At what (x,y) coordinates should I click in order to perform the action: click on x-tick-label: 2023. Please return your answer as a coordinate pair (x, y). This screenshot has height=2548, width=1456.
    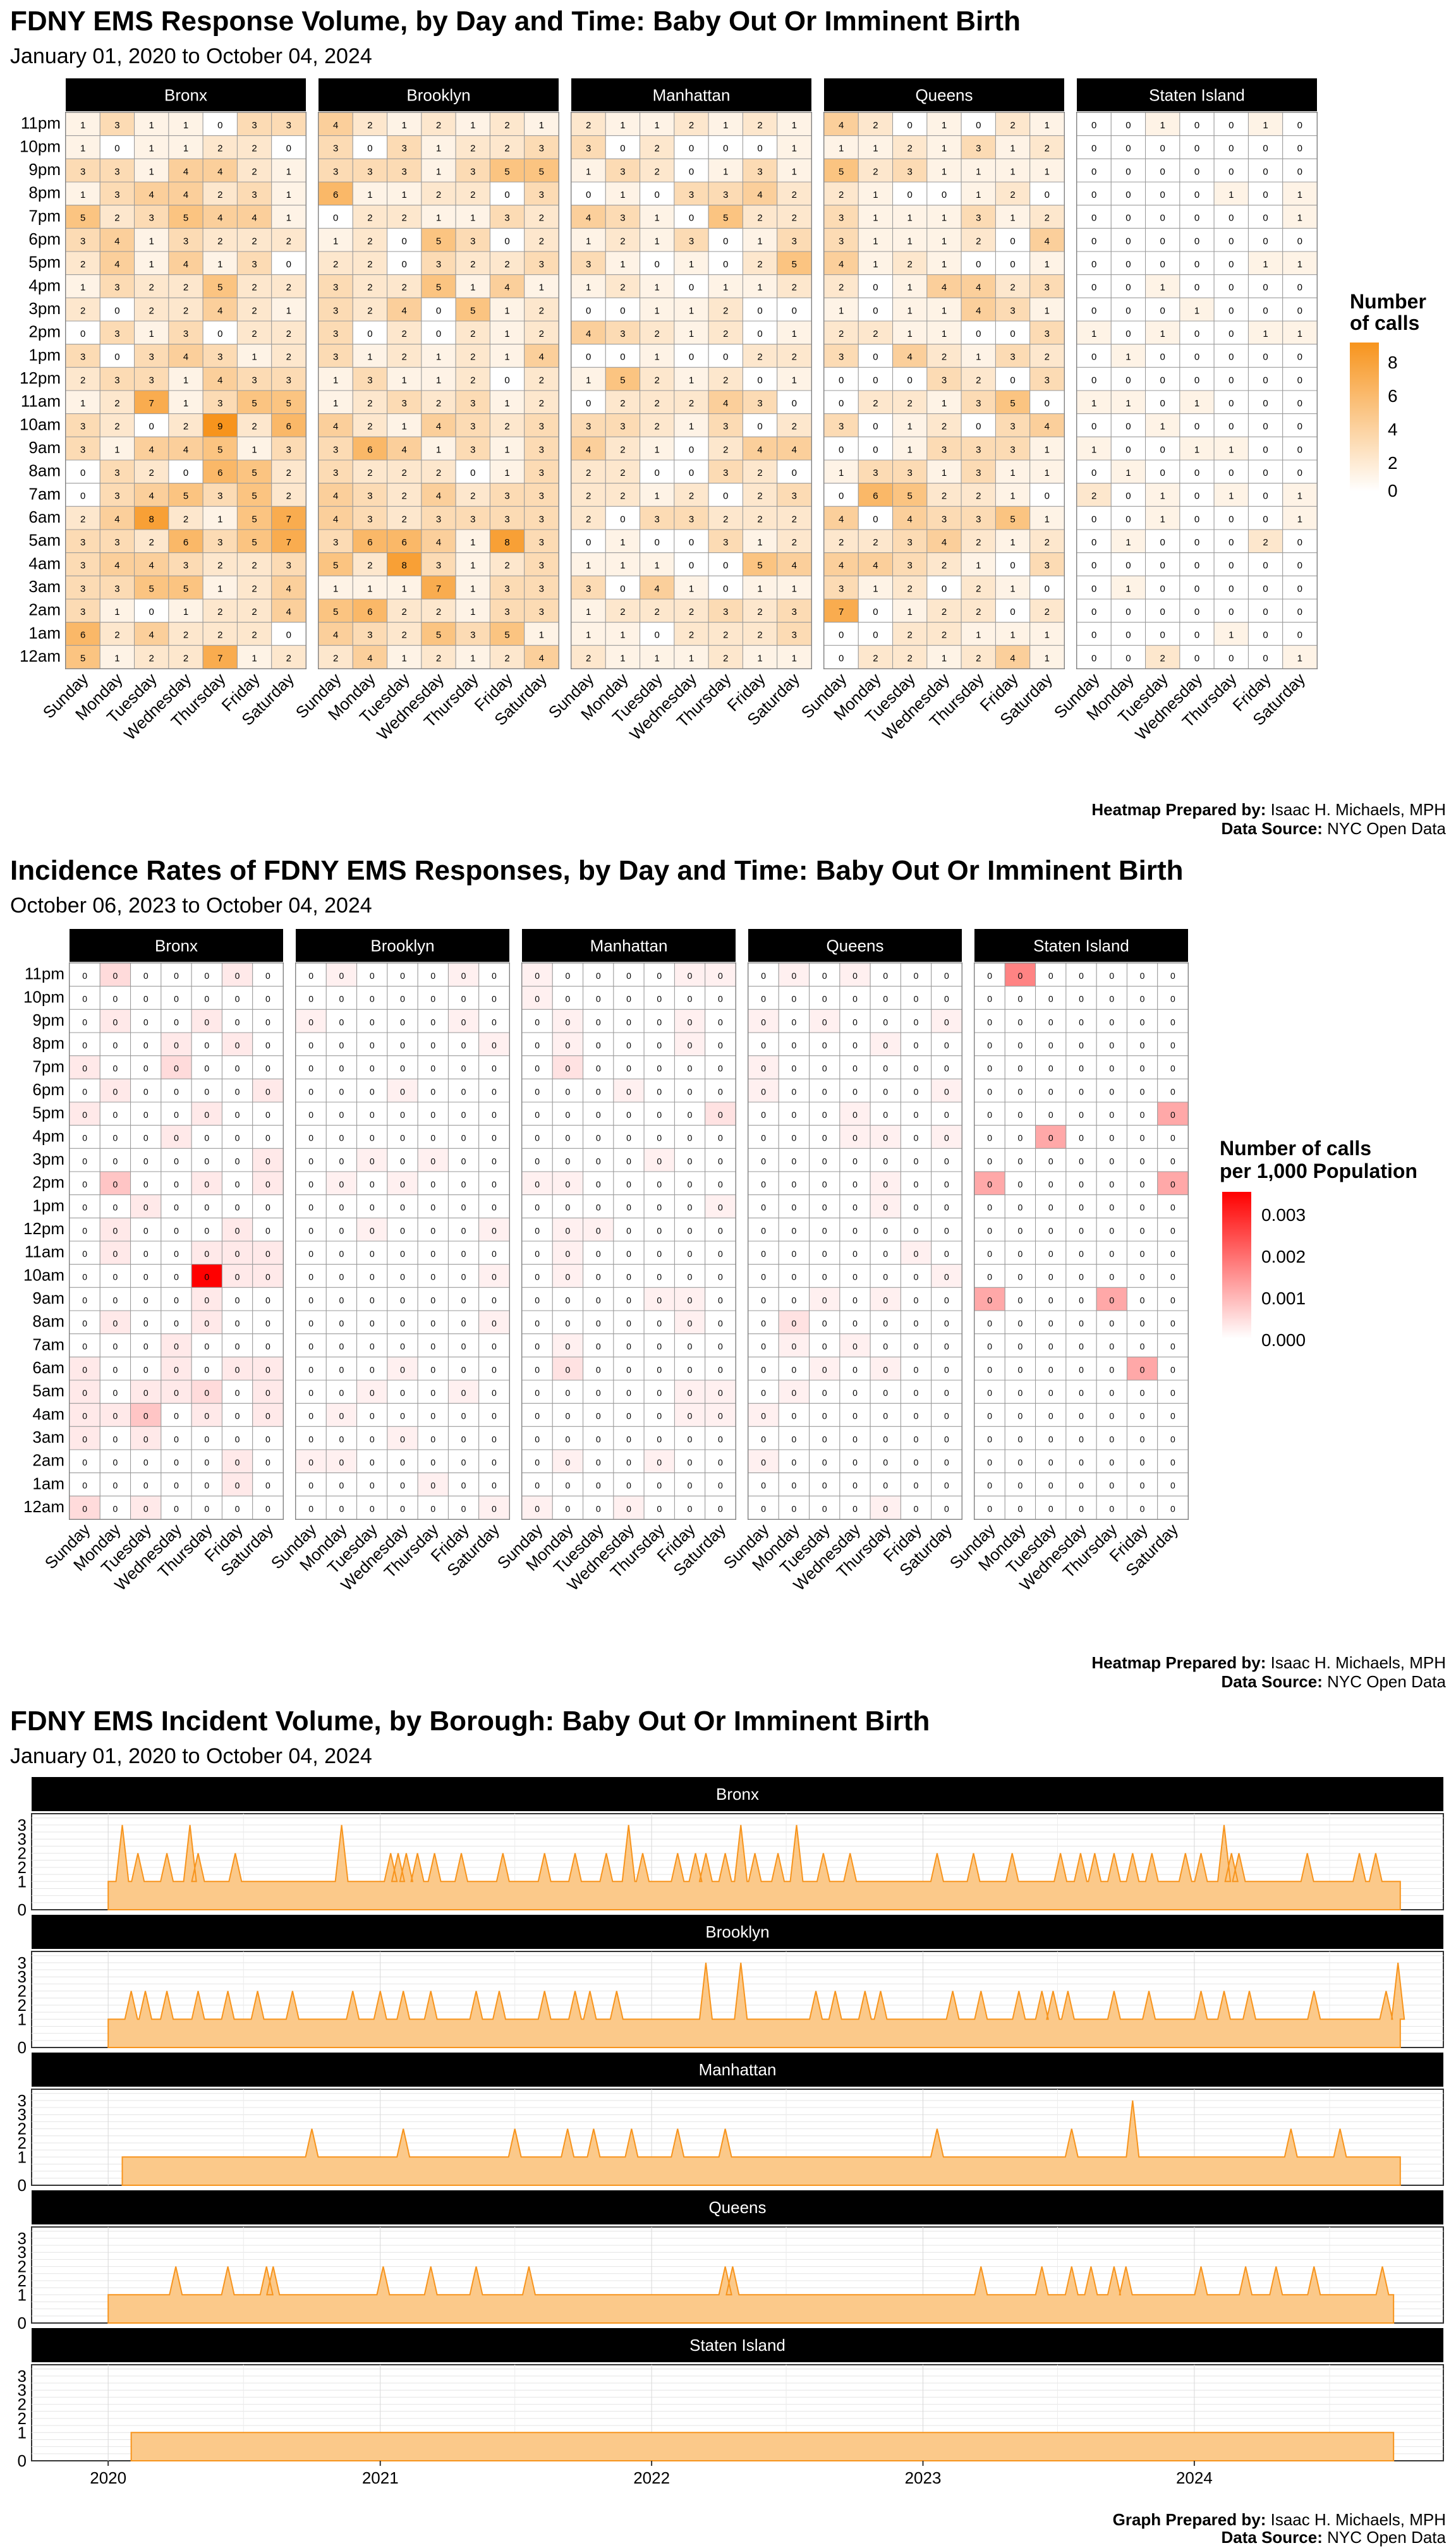
    Looking at the image, I should click on (923, 2477).